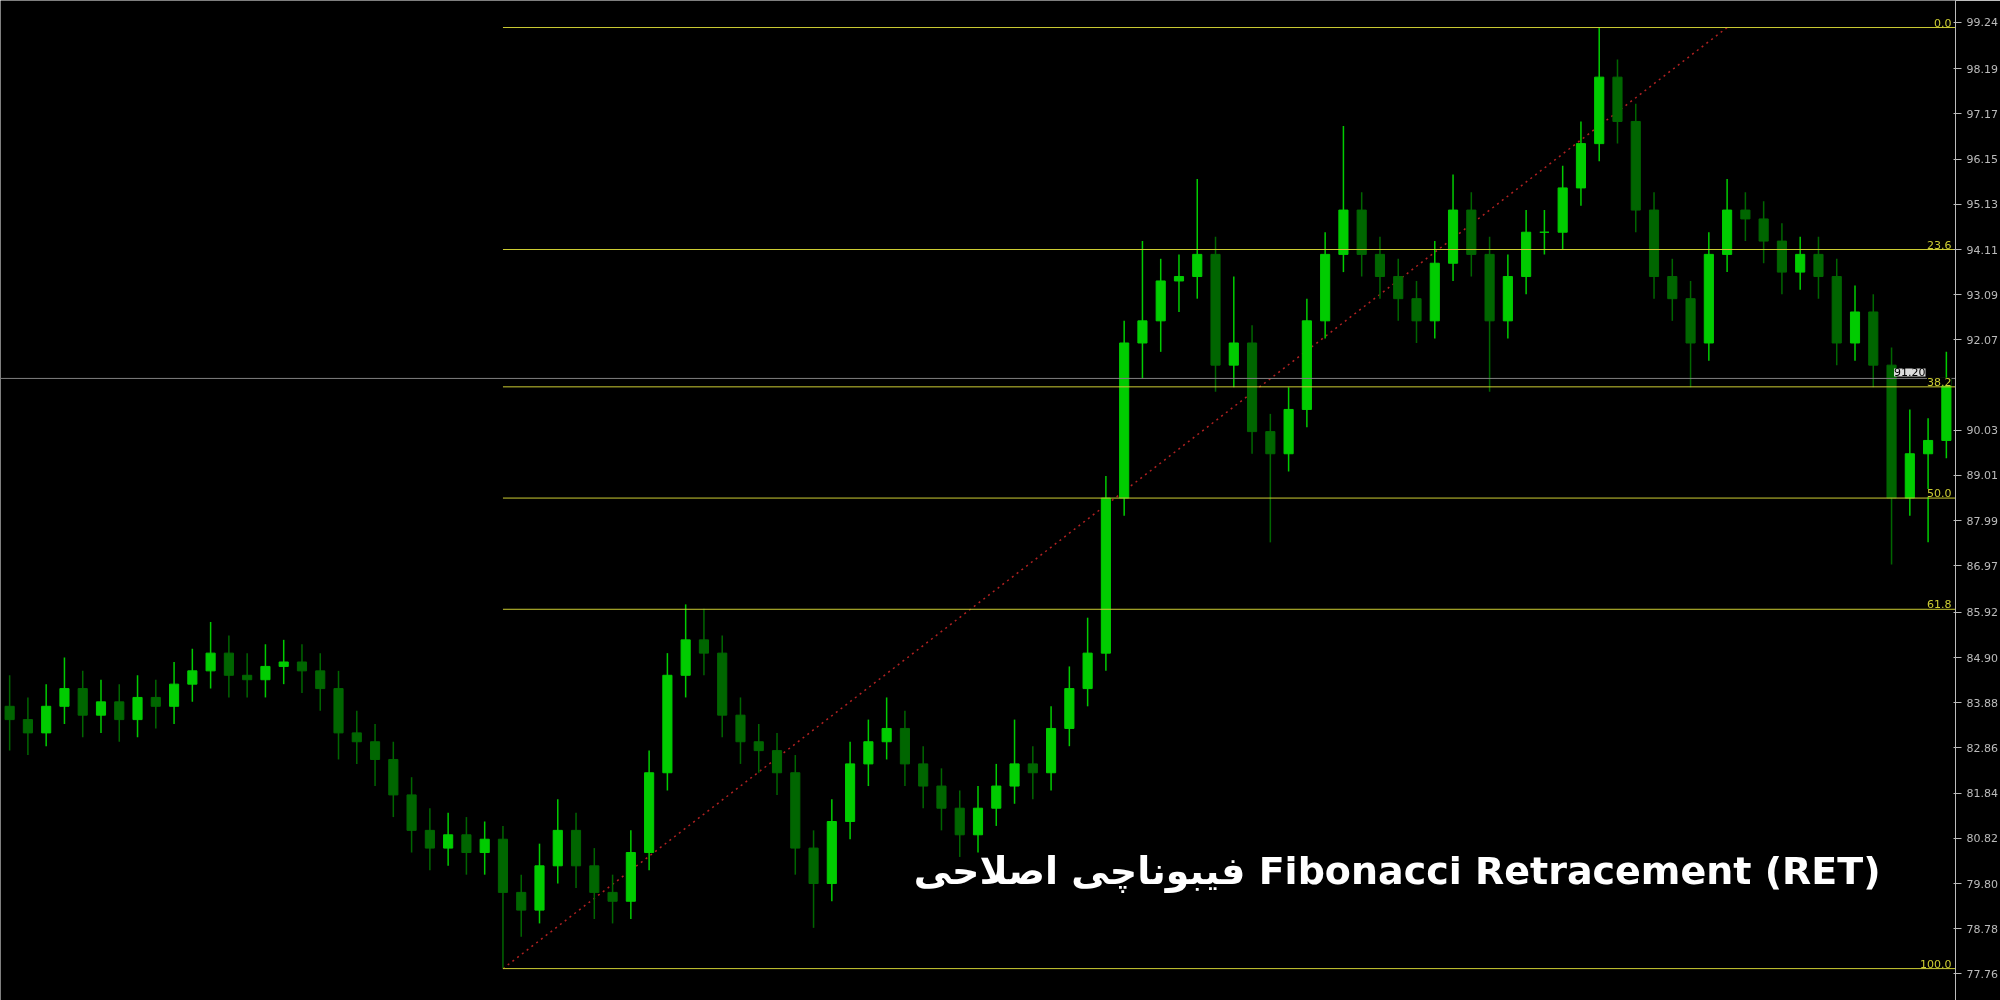 The width and height of the screenshot is (2000, 1000). I want to click on ref-line-label: 91.20, so click(1910, 373).